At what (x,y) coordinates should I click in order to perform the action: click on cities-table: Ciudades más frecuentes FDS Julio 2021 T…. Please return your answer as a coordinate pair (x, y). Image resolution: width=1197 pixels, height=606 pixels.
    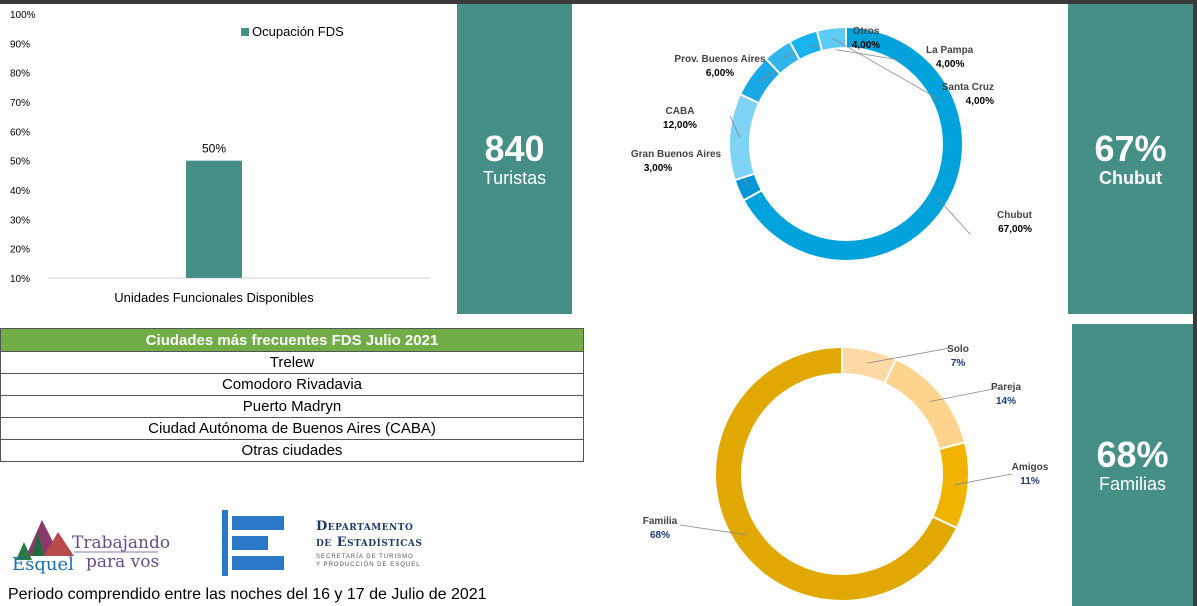
    Looking at the image, I should click on (292, 395).